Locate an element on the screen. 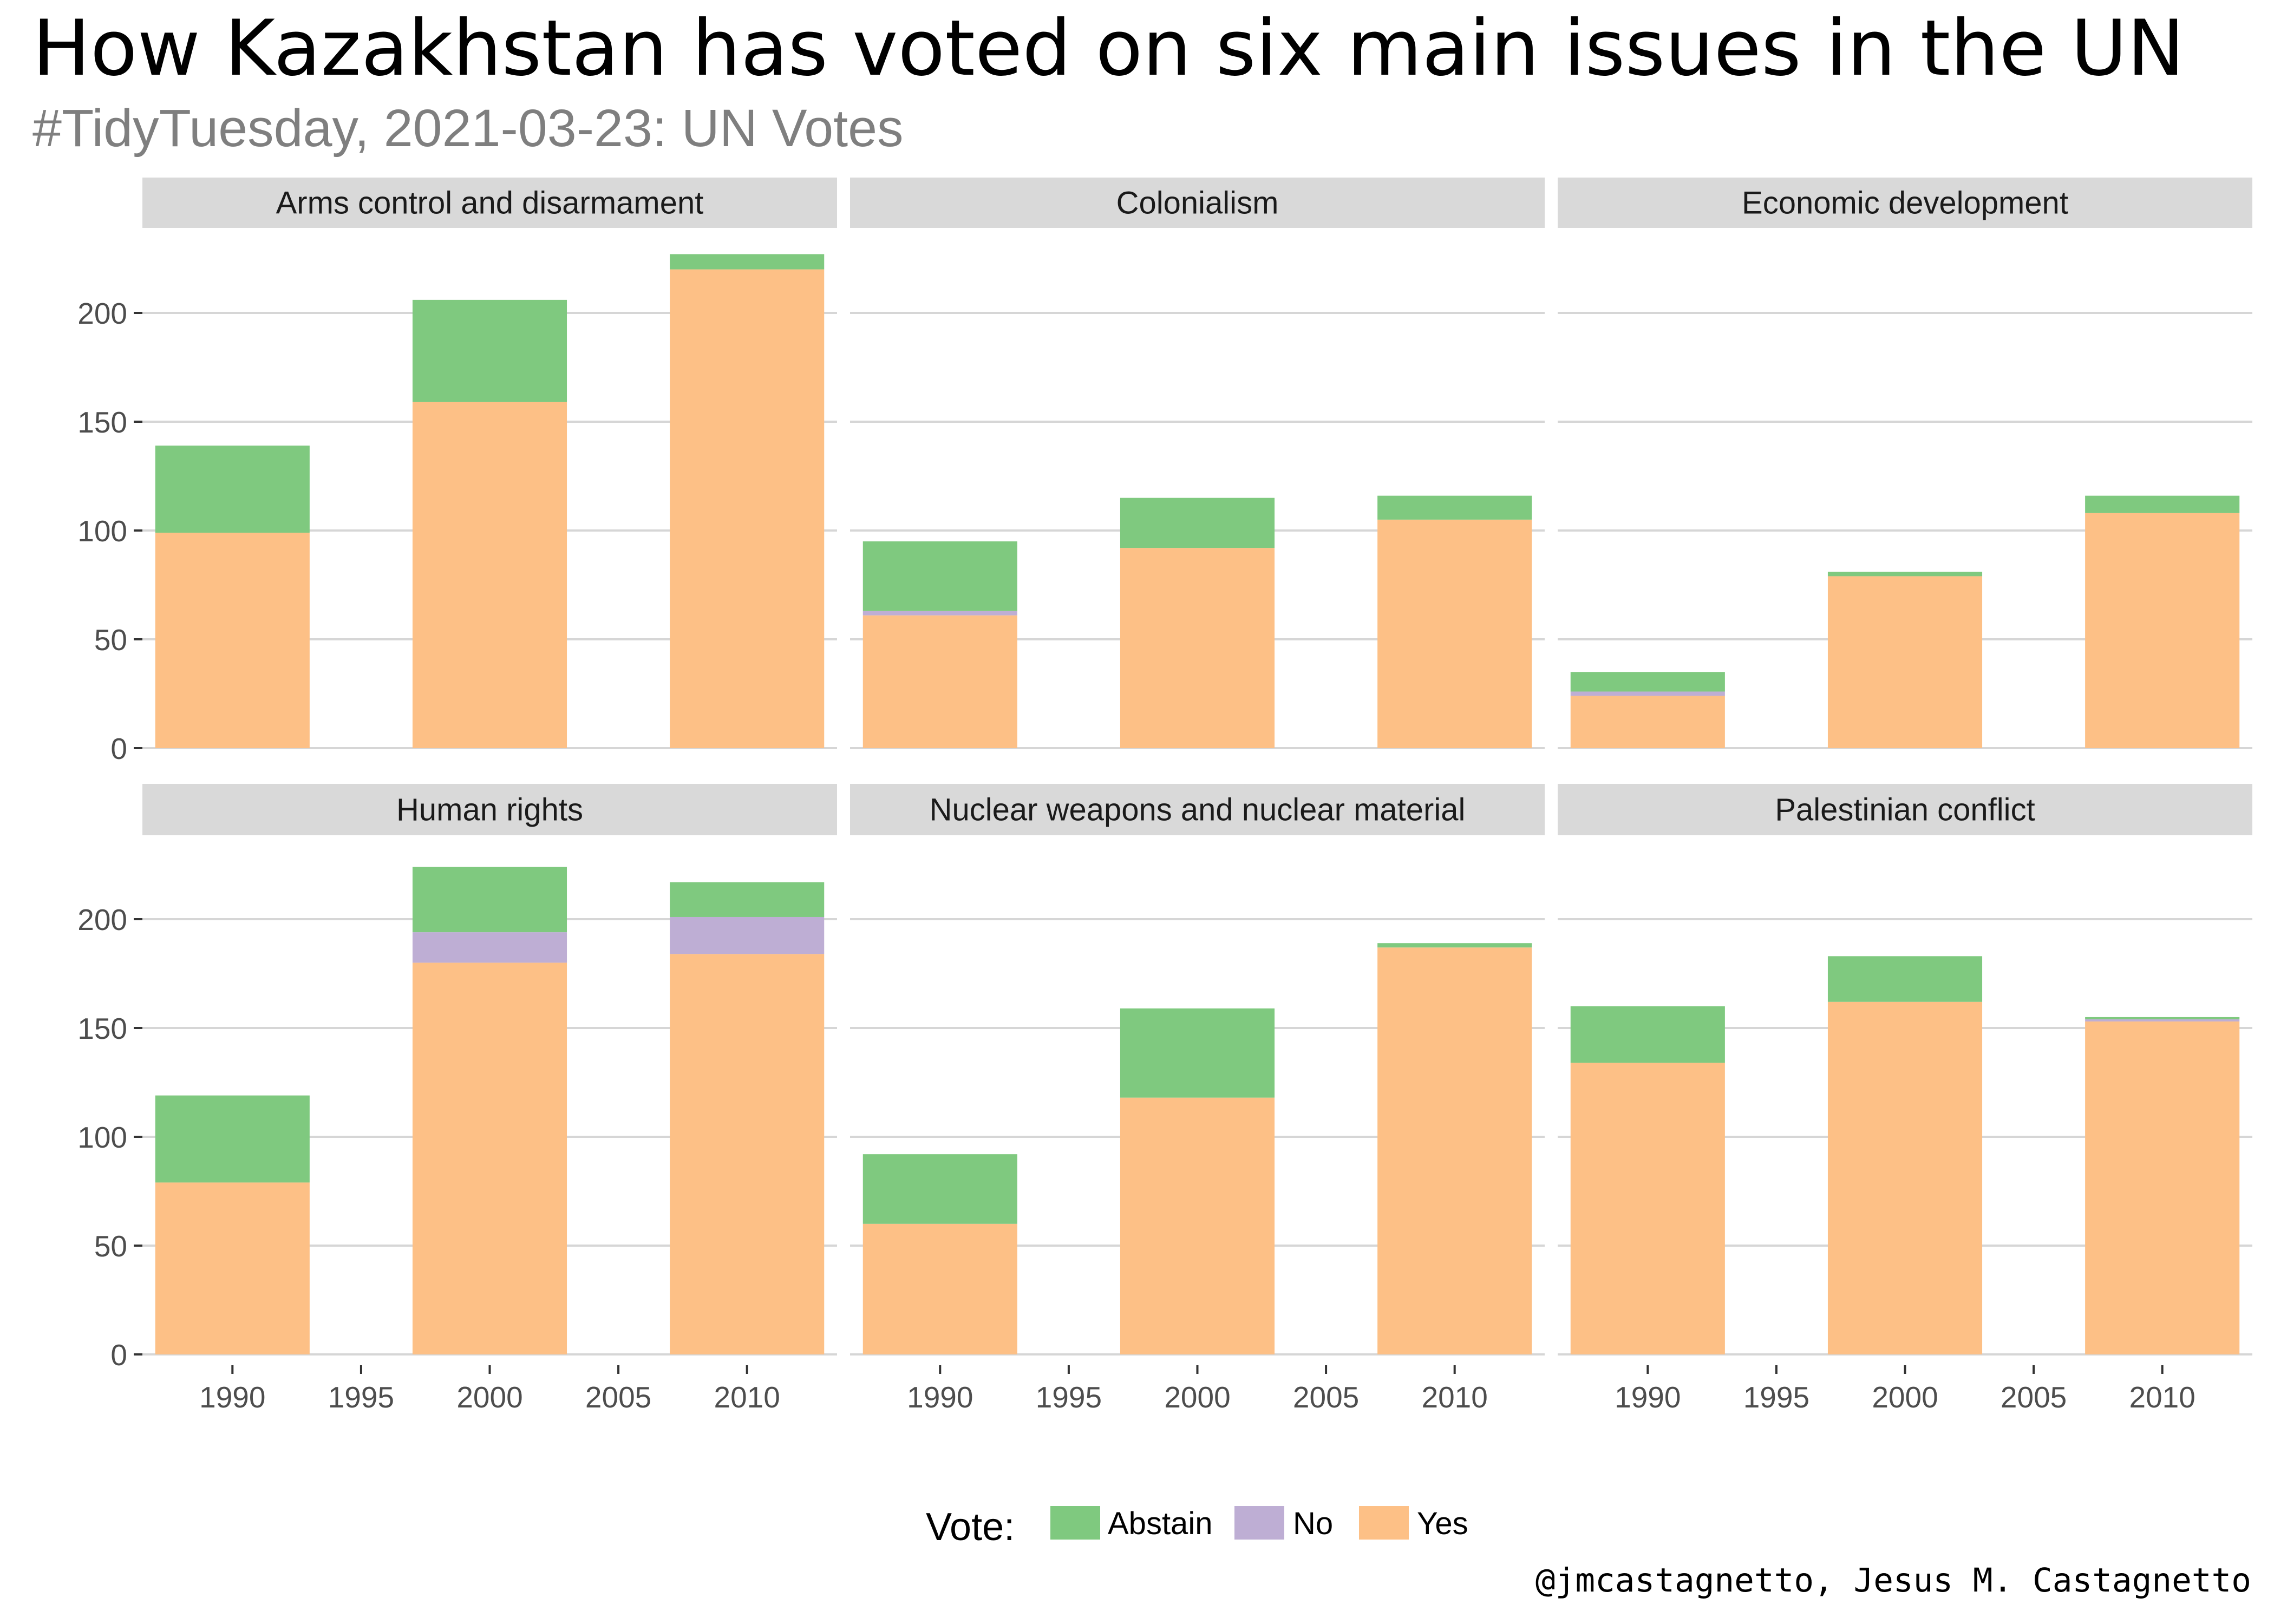  legend-label-abstain: Abstain is located at coordinates (1160, 1523).